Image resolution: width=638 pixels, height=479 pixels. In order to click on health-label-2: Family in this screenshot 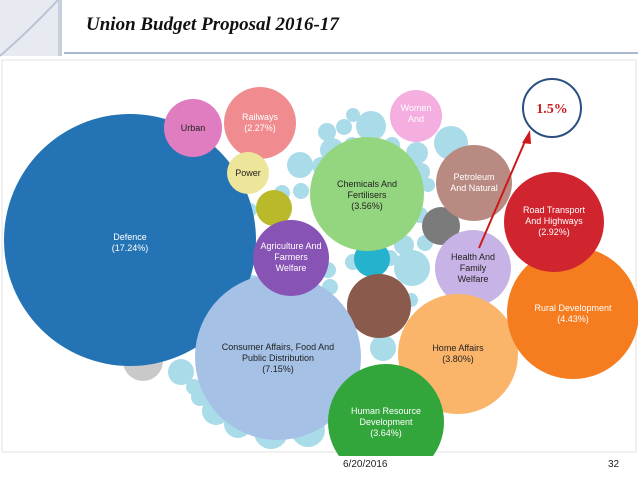, I will do `click(473, 268)`.